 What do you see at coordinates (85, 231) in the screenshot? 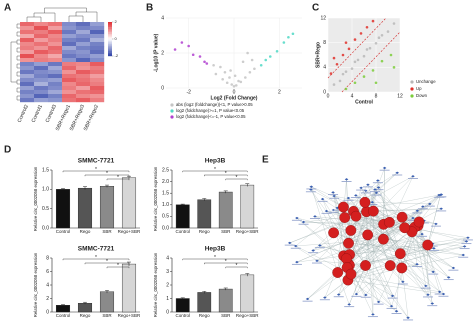
I see `x-tick-label: Rego` at bounding box center [85, 231].